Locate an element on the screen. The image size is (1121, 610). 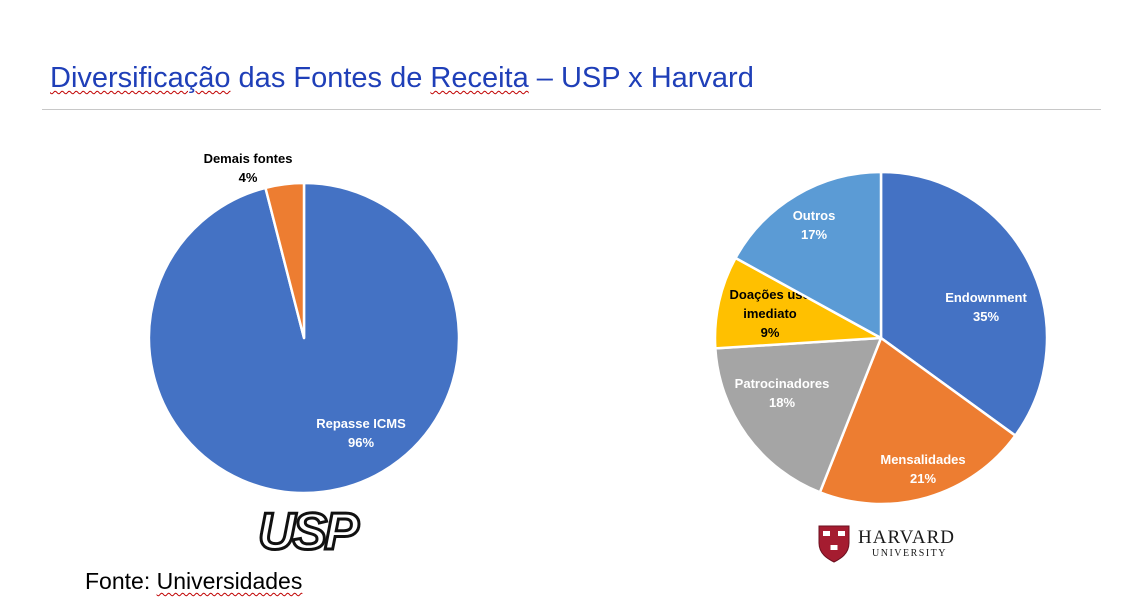
data-label-mensalidades: Mensalidades 21% is located at coordinates (922, 469).